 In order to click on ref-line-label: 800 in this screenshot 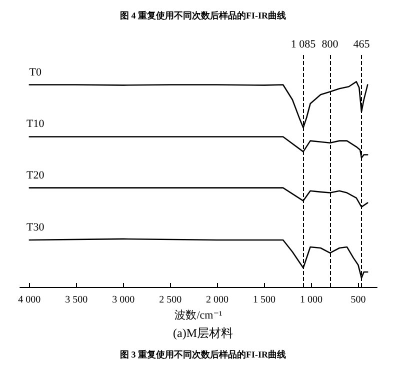, I will do `click(330, 44)`.